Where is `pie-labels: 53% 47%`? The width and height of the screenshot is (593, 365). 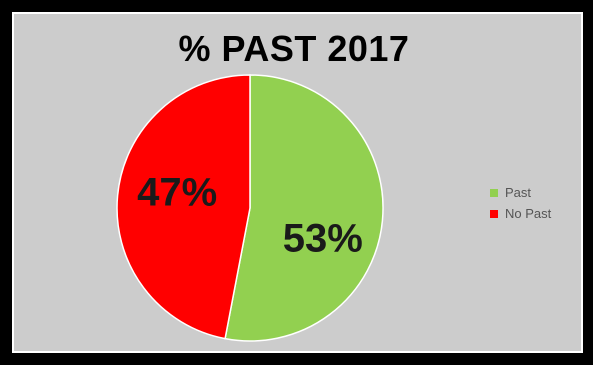
pie-labels: 53% 47% is located at coordinates (250, 216).